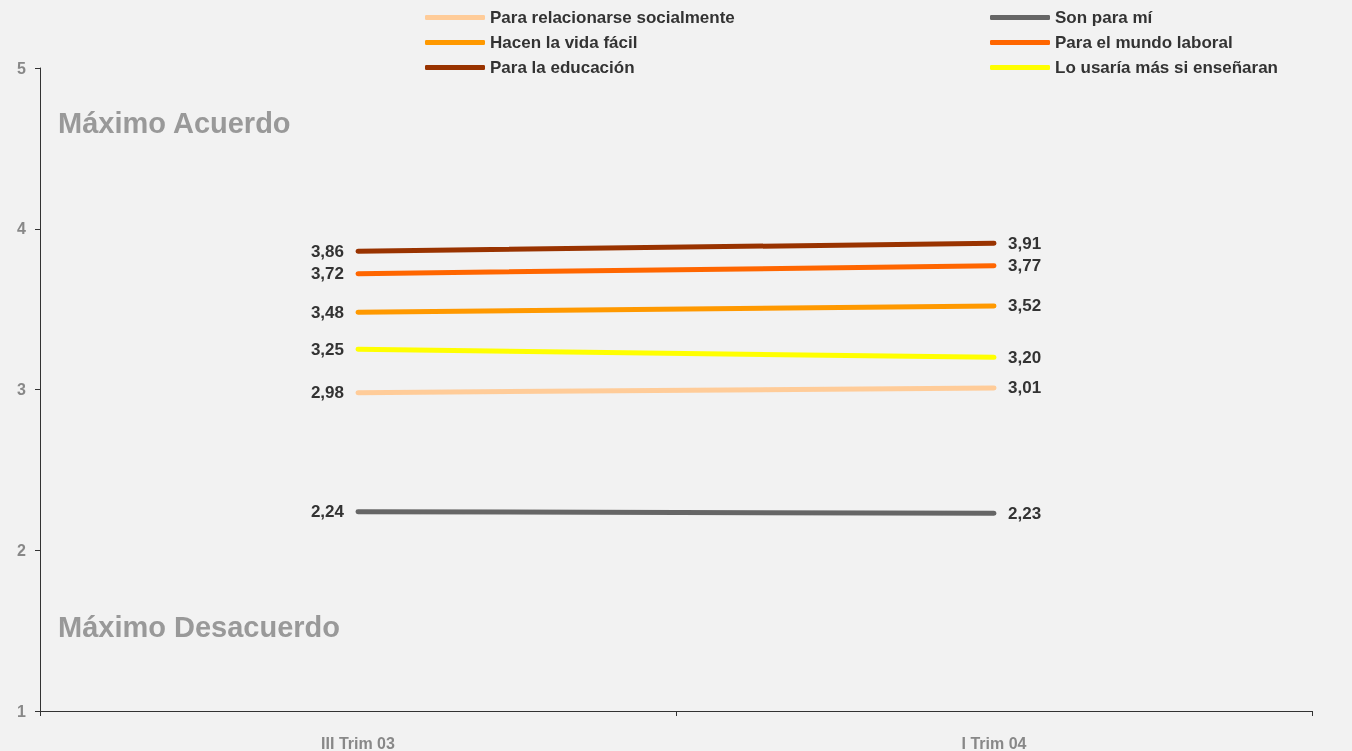 This screenshot has height=751, width=1352. What do you see at coordinates (1025, 357) in the screenshot?
I see `data-label: 3,20` at bounding box center [1025, 357].